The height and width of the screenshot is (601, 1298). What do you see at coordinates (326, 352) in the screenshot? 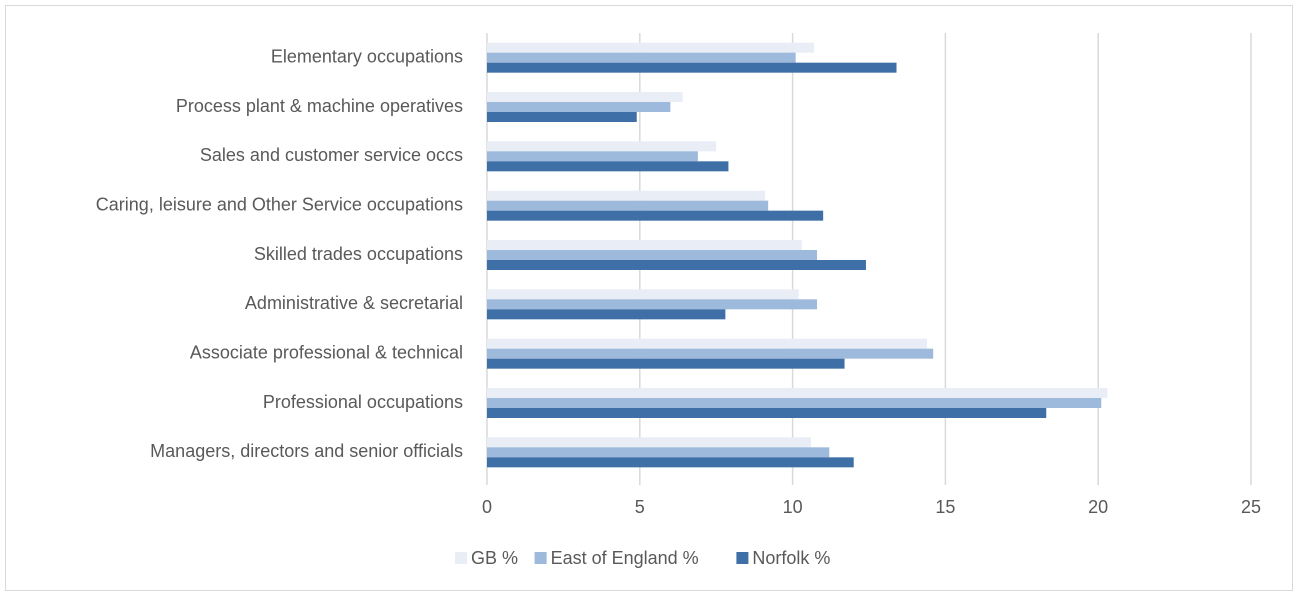
I see `y-tick-label: Associate professional & technical` at bounding box center [326, 352].